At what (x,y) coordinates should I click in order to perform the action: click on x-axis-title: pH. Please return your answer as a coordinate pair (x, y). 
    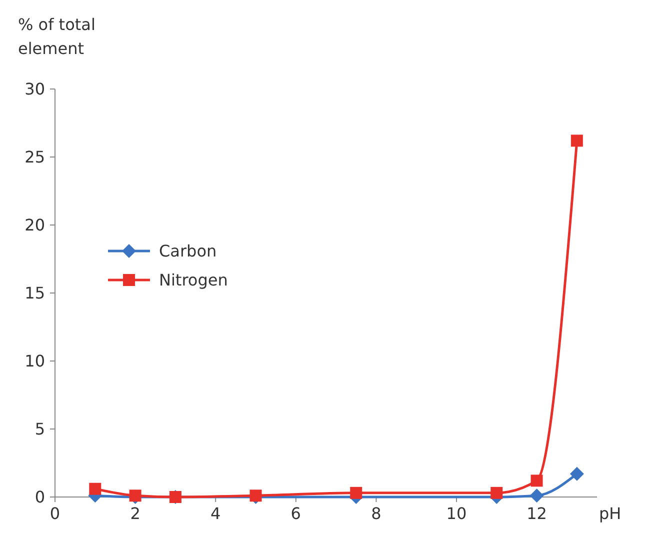
    Looking at the image, I should click on (610, 513).